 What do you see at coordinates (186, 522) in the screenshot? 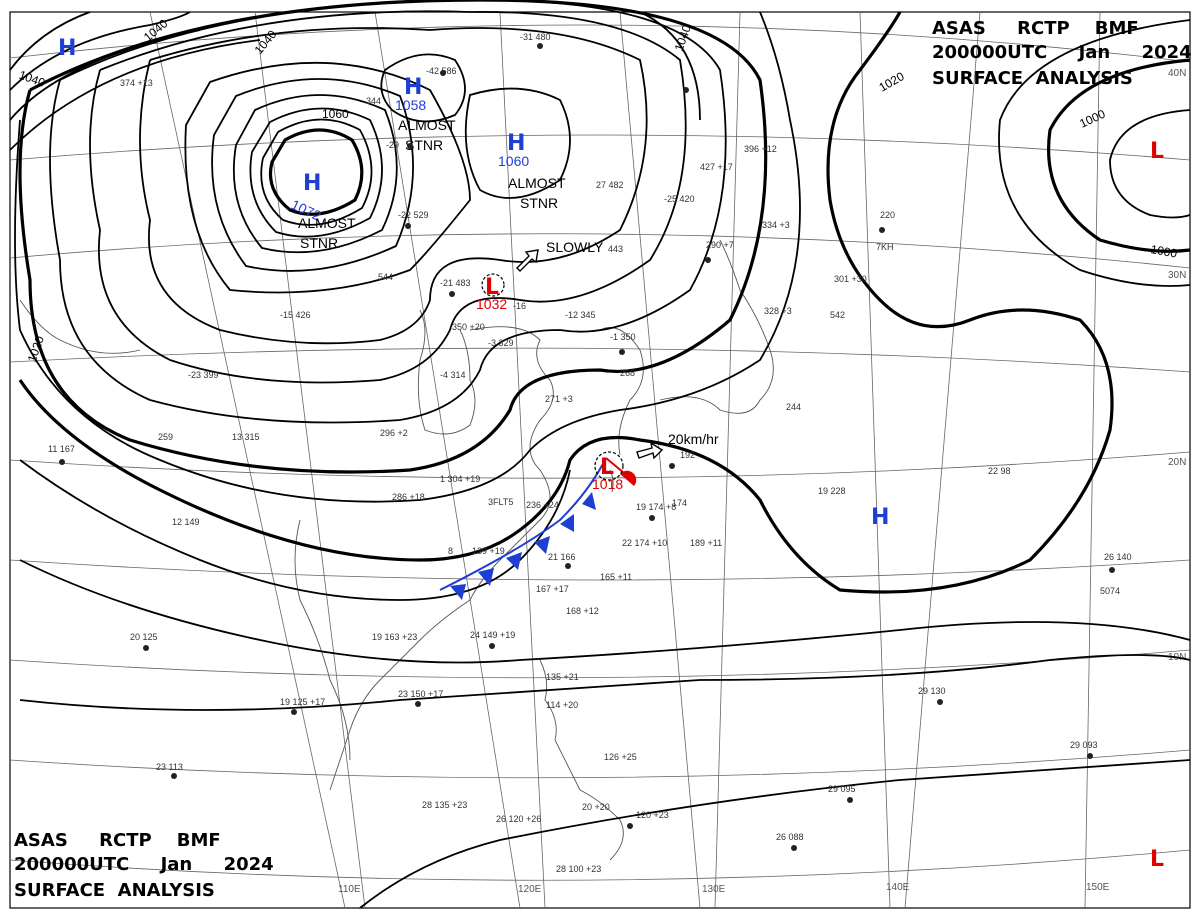
I see `station-plot: 12 149` at bounding box center [186, 522].